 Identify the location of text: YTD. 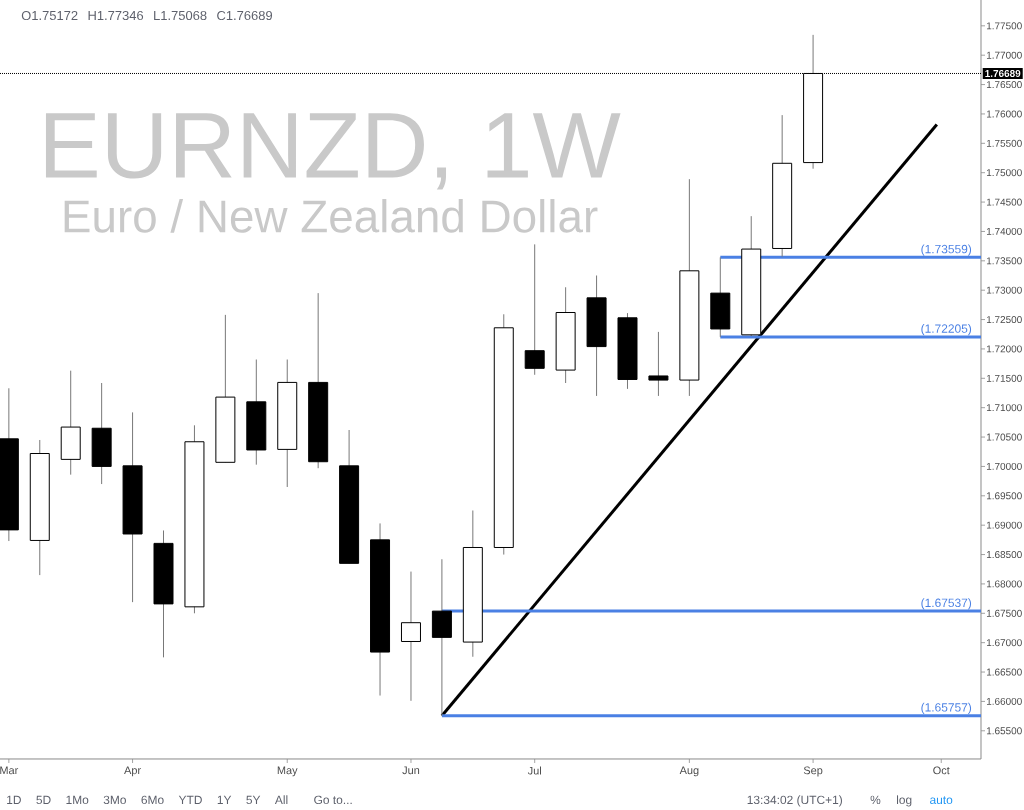
(190, 799).